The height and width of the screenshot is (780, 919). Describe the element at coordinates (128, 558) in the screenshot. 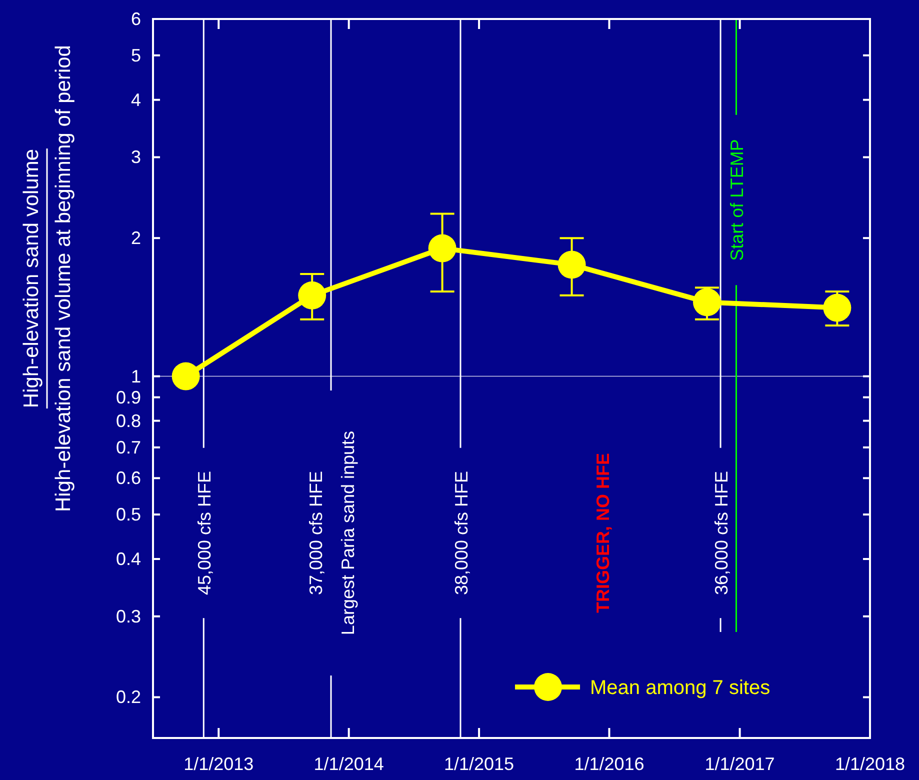

I see `y-tick-label: 0.4` at that location.